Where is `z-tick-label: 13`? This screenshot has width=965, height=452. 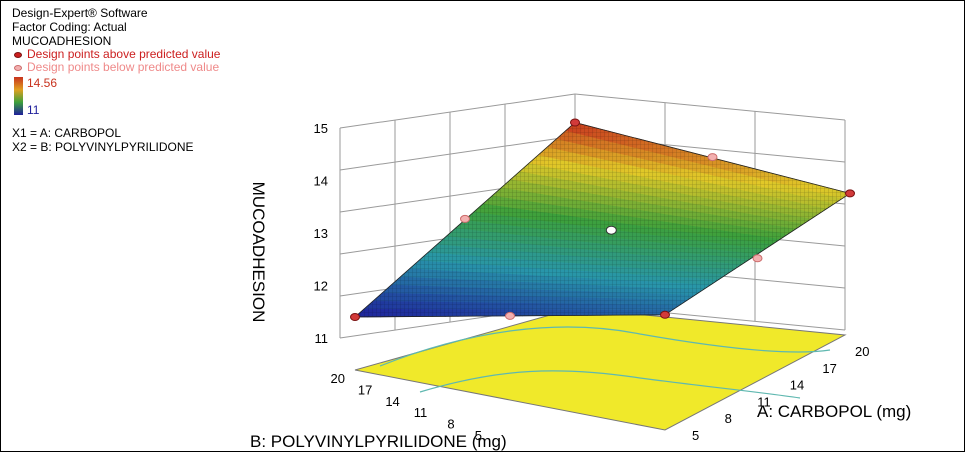 z-tick-label: 13 is located at coordinates (321, 233).